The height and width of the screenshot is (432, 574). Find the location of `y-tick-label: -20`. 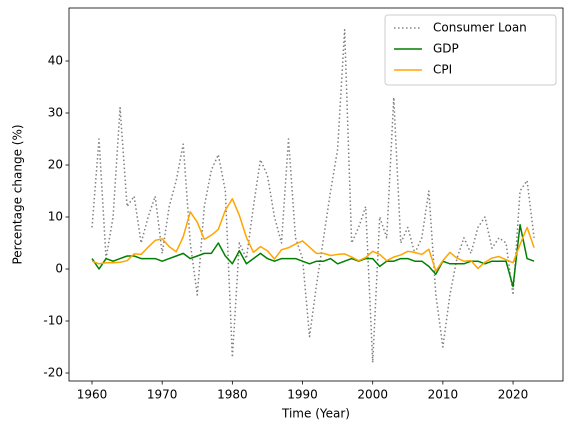

y-tick-label: -20 is located at coordinates (53, 372).